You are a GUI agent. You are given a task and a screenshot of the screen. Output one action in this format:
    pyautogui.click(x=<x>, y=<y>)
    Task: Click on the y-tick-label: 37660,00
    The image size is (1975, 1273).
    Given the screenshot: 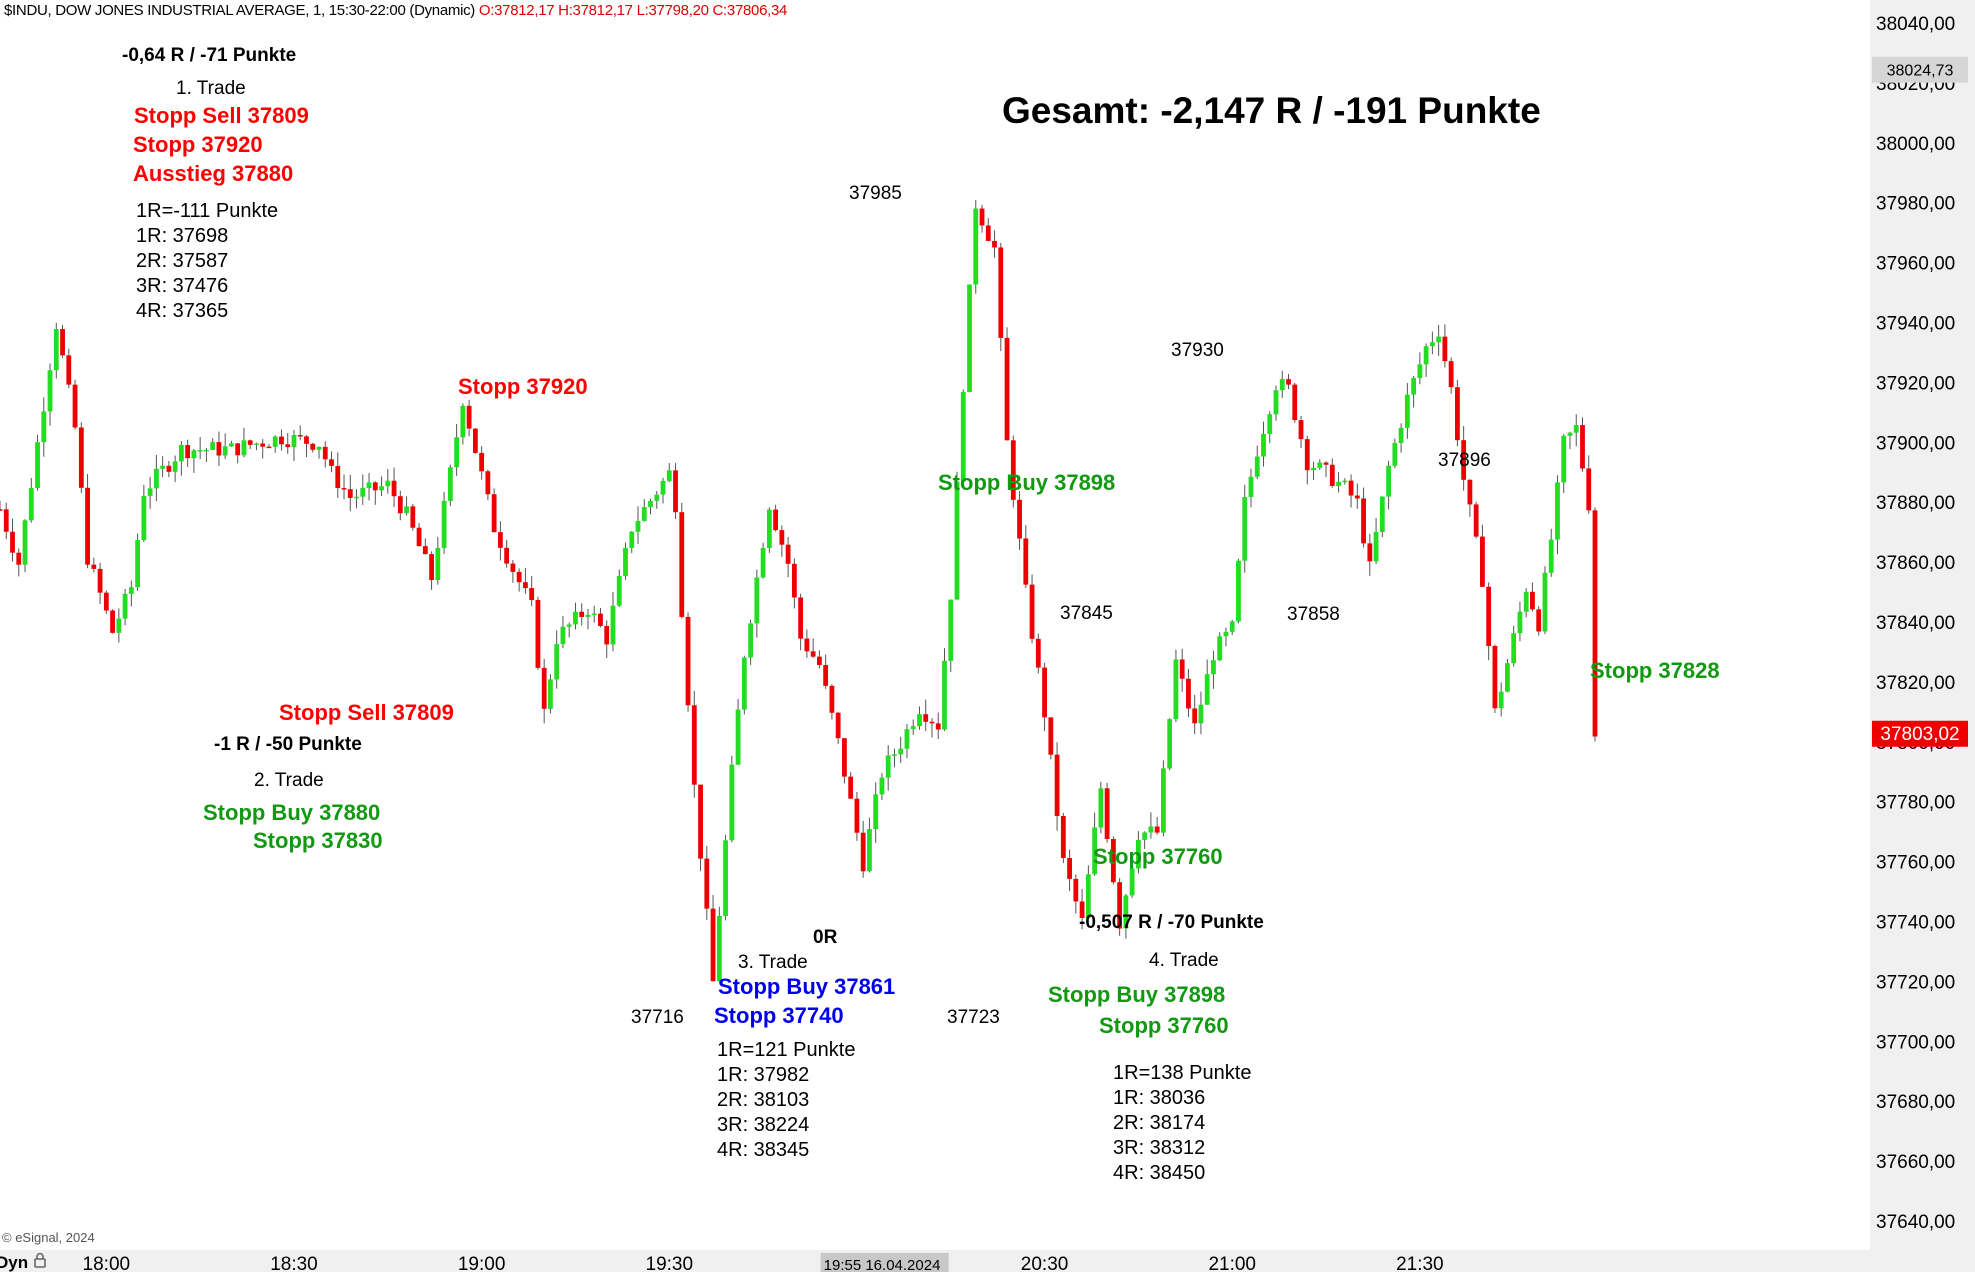 What is the action you would take?
    pyautogui.click(x=1915, y=1162)
    